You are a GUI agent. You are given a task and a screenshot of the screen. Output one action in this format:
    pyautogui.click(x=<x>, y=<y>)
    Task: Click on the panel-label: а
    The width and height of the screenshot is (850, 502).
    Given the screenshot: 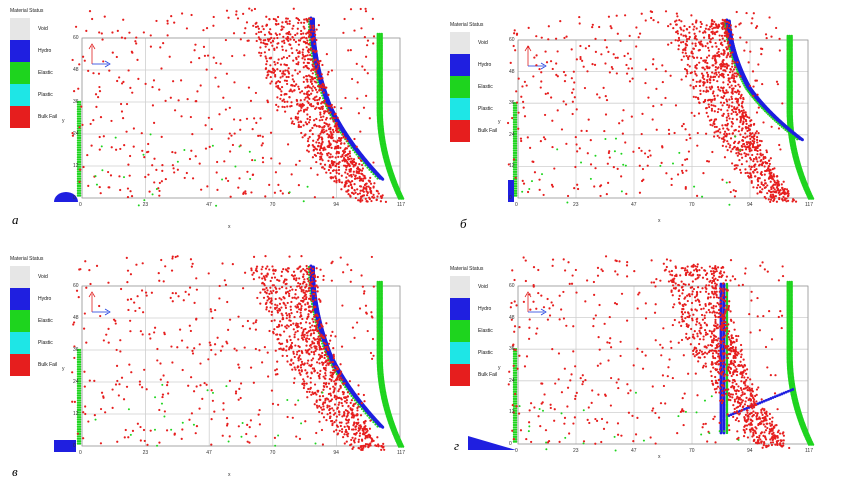 What is the action you would take?
    pyautogui.click(x=15, y=220)
    